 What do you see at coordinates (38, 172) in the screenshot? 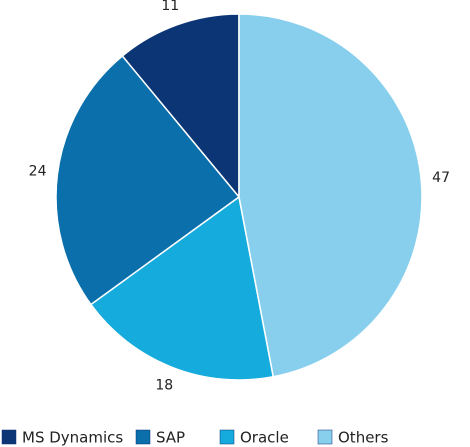
I see `data-label: 24` at bounding box center [38, 172].